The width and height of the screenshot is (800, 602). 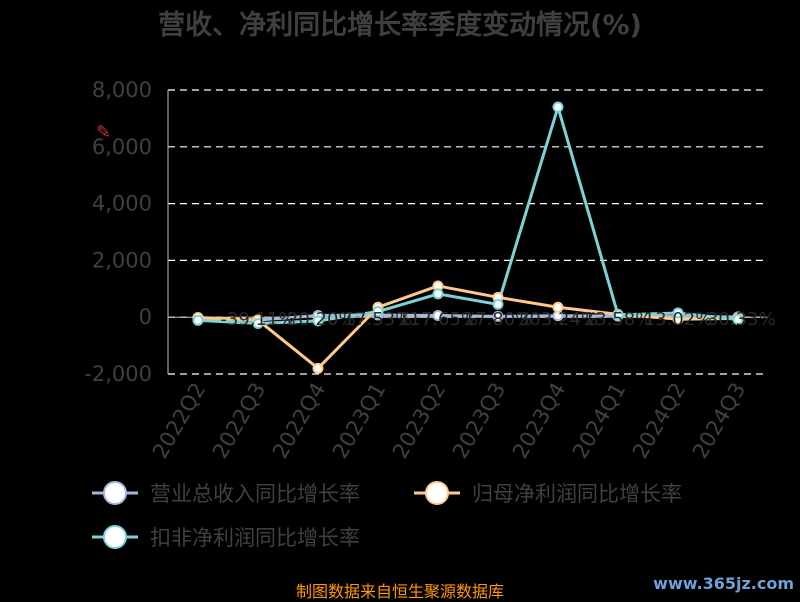 I want to click on data-label: 17.80%, so click(x=498, y=319).